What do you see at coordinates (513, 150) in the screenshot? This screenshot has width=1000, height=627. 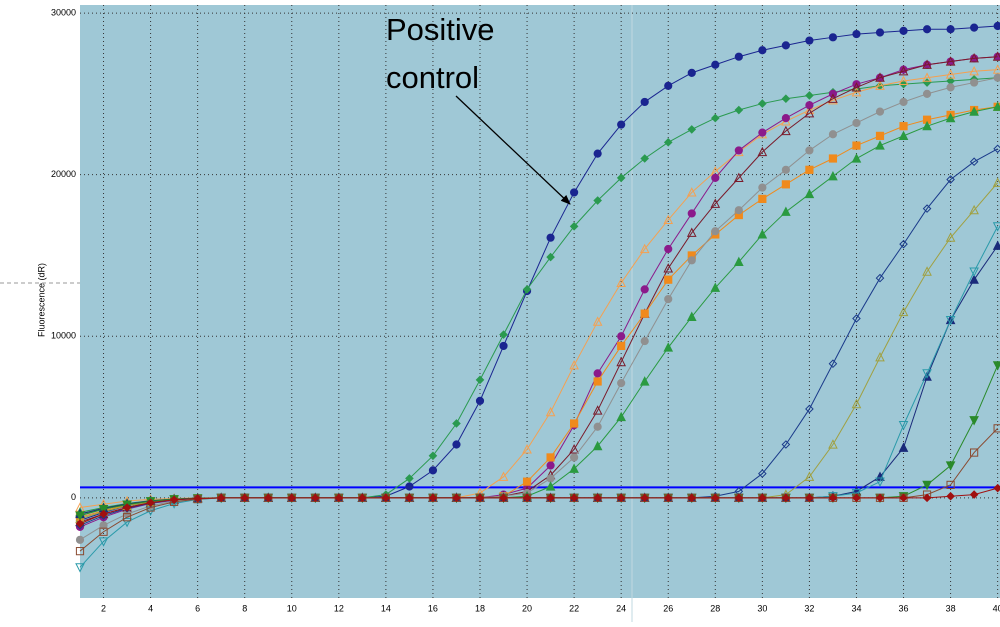 I see `annotation-arrow` at bounding box center [513, 150].